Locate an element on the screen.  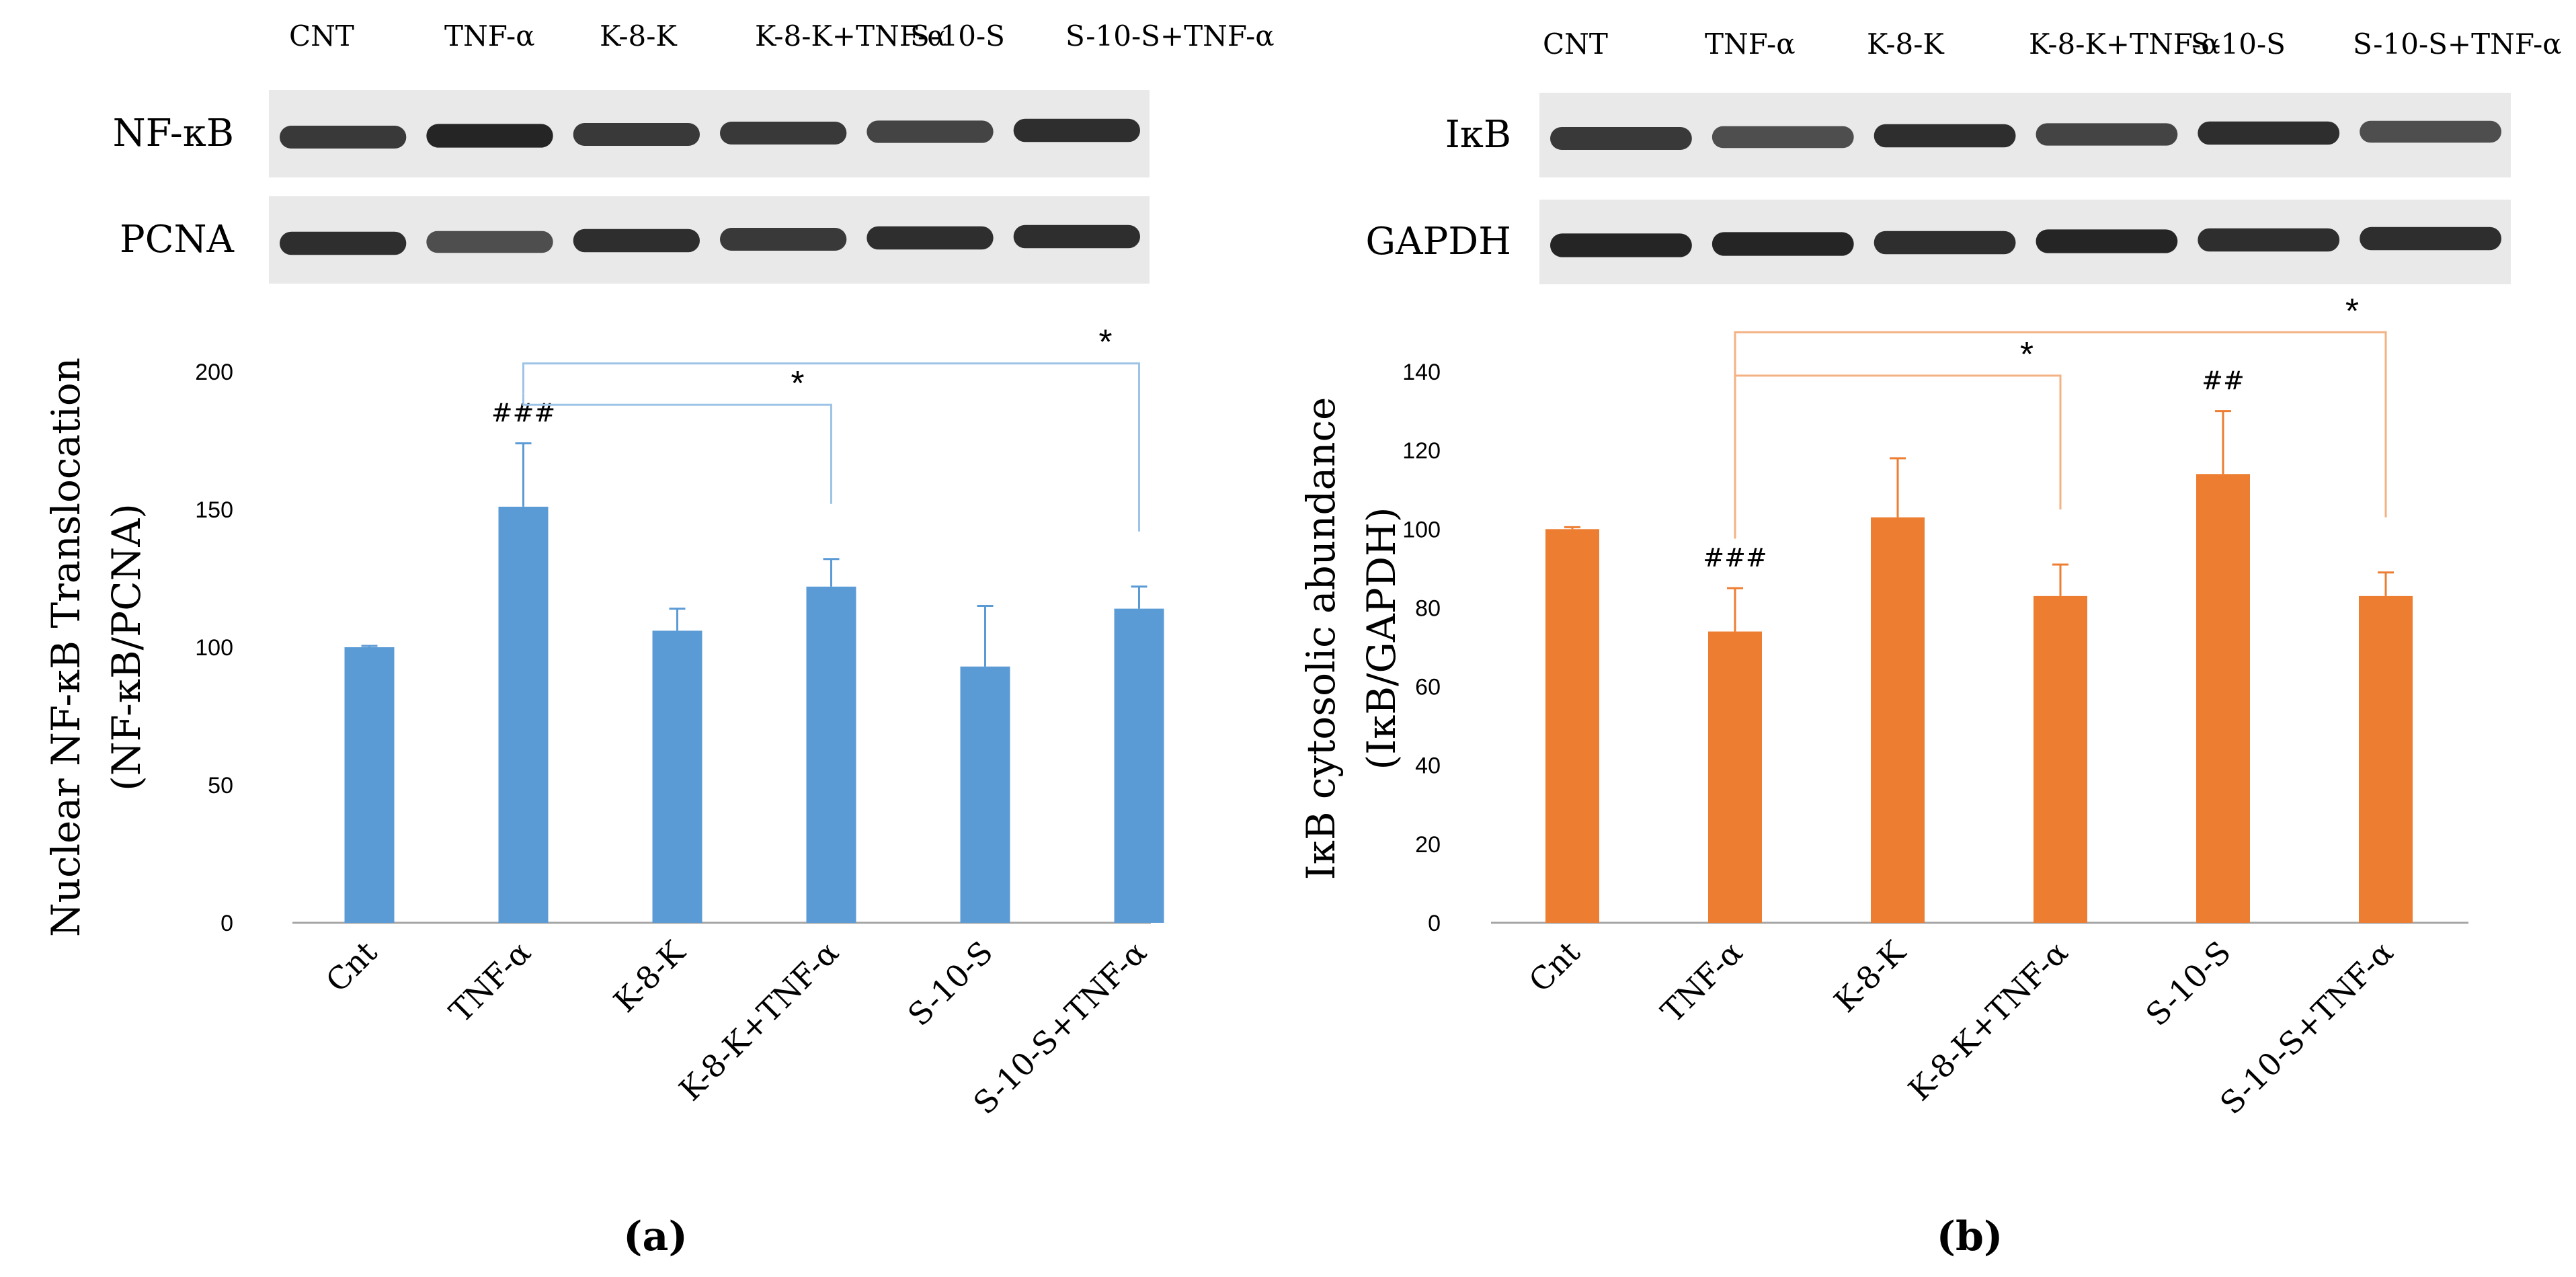
y-tick-label: 120 is located at coordinates (1421, 451).